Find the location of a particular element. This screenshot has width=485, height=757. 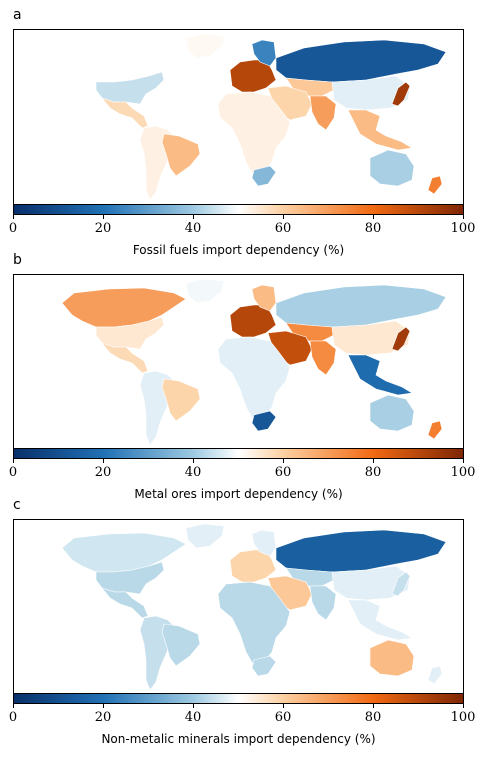

colorbar-label-a: Fossil fuels import dependency (%) is located at coordinates (238, 250).